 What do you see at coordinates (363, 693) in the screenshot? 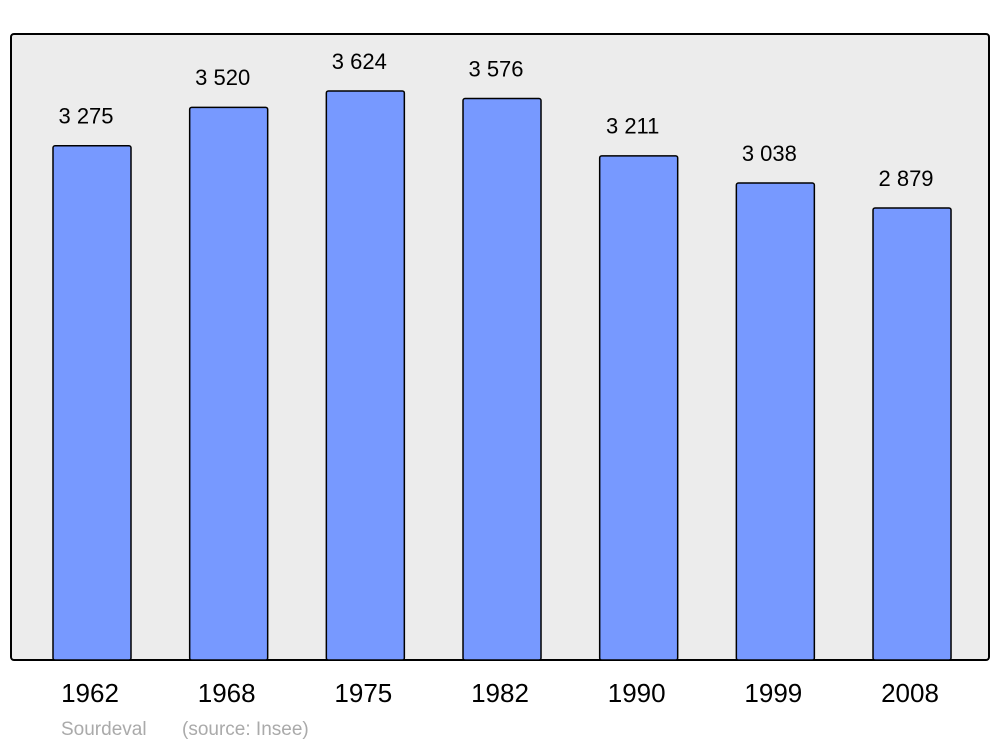
I see `x-tick-label: 1975` at bounding box center [363, 693].